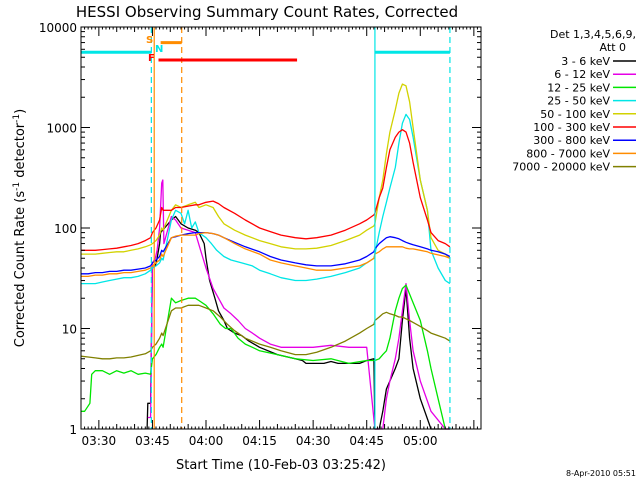  I want to click on legend-header-detectors: Det 1,3,4,5,6,9,, so click(593, 34).